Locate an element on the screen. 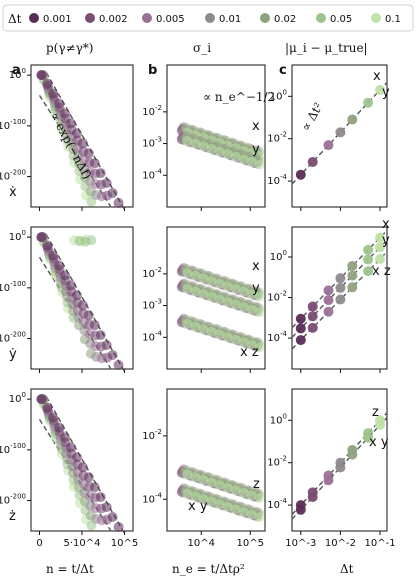 This screenshot has width=416, height=581. panel-letter-c: c is located at coordinates (283, 70).